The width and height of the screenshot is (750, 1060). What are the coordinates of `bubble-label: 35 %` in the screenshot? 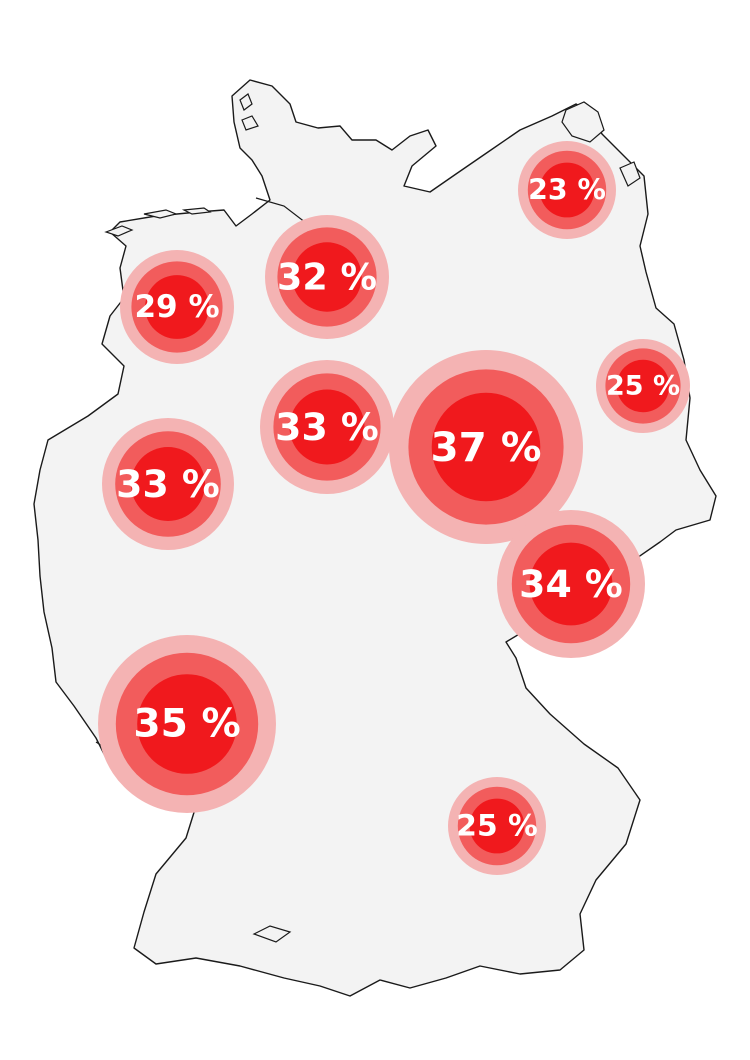 It's located at (186, 724).